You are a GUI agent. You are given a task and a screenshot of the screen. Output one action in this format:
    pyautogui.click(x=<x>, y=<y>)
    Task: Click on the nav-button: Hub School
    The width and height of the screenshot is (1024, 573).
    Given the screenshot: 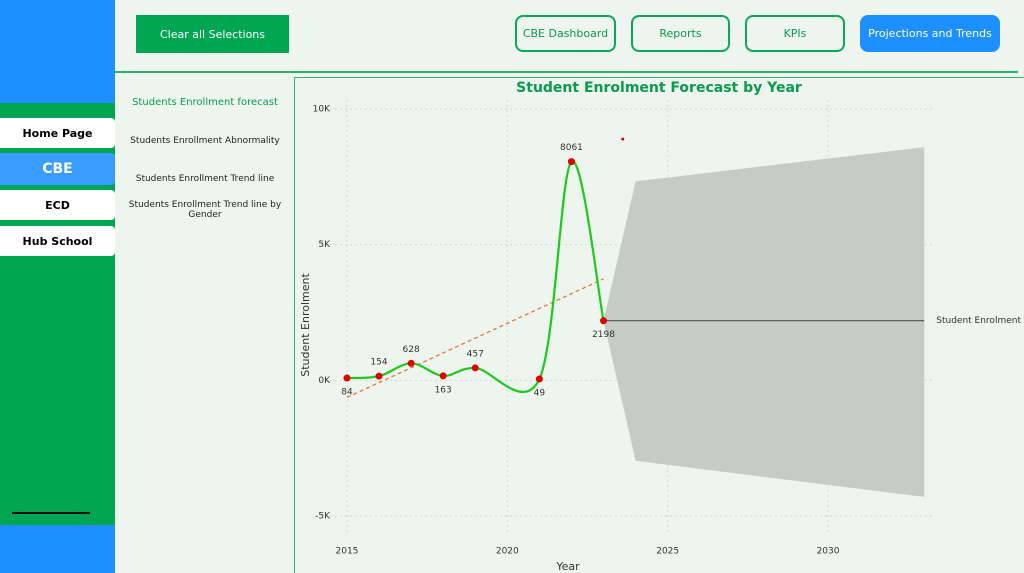 What is the action you would take?
    pyautogui.click(x=57, y=241)
    